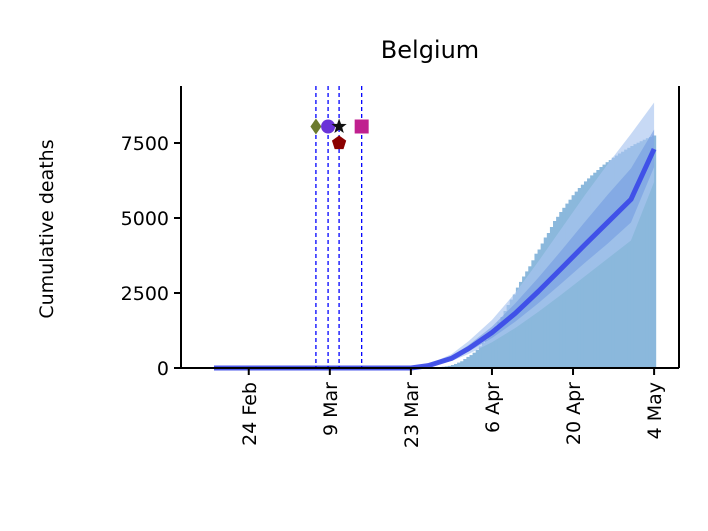 This screenshot has width=708, height=531. Describe the element at coordinates (145, 144) in the screenshot. I see `y-tick-label: 7500` at that location.